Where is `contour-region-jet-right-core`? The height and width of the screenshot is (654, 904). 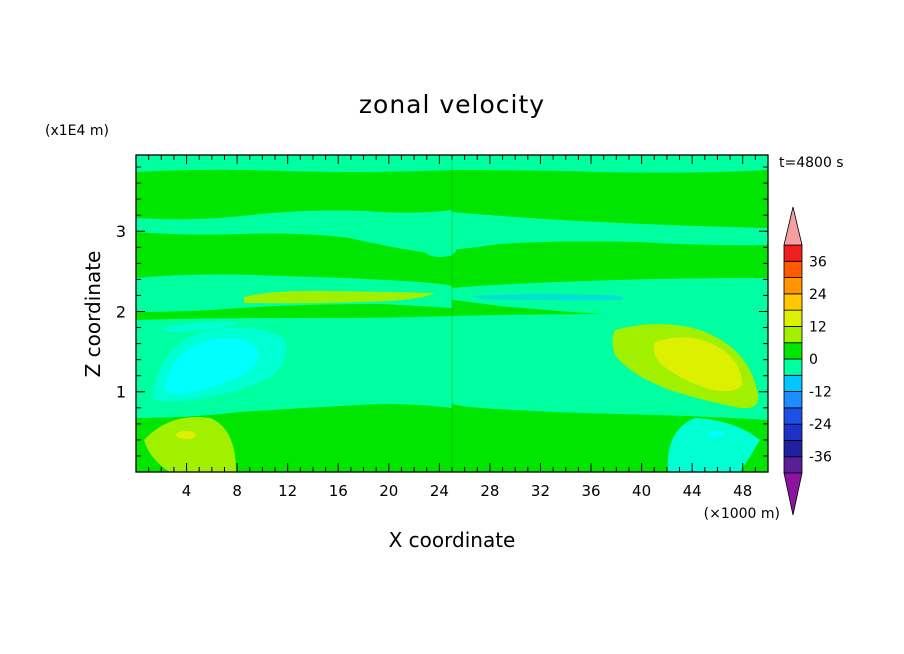 contour-region-jet-right-core is located at coordinates (547, 297).